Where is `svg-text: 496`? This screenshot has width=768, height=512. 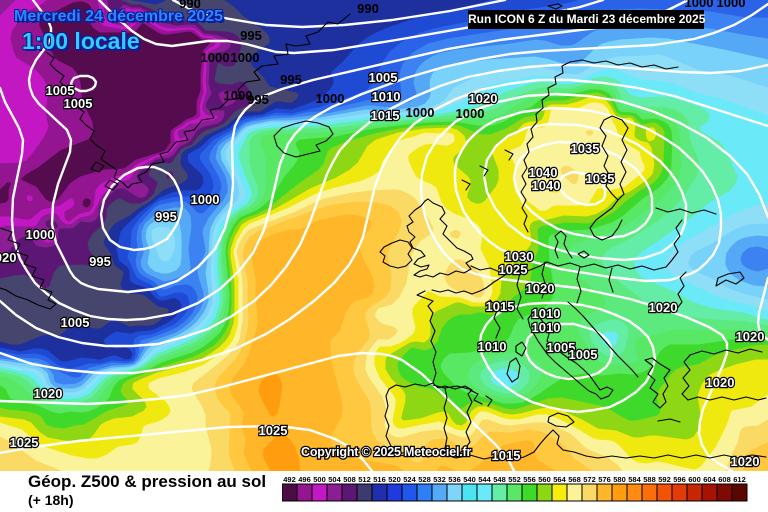
svg-text: 496 is located at coordinates (304, 479).